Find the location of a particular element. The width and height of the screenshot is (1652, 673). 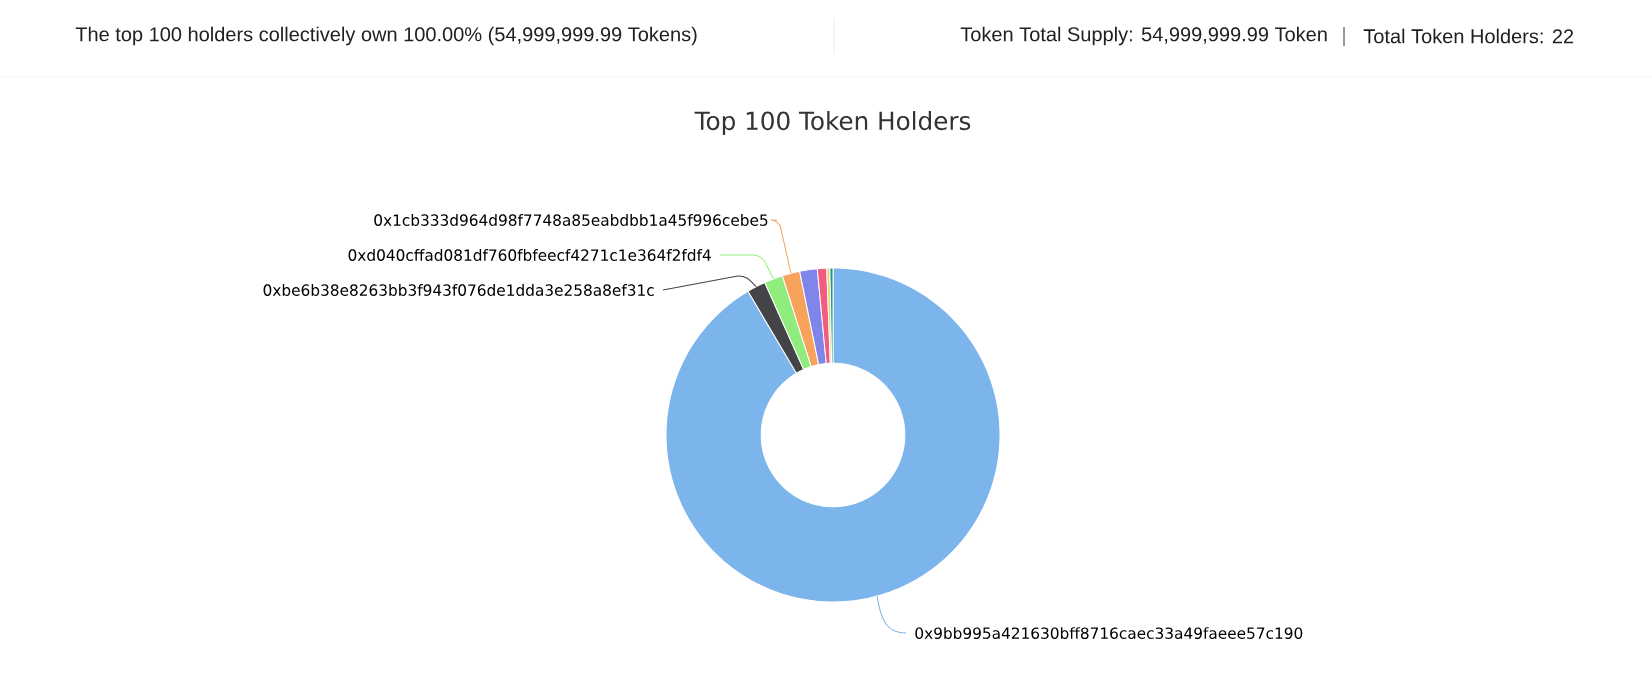

slice-label: 0x9bb995a421630bff8716caec33a49faeee57c190 is located at coordinates (1109, 633).